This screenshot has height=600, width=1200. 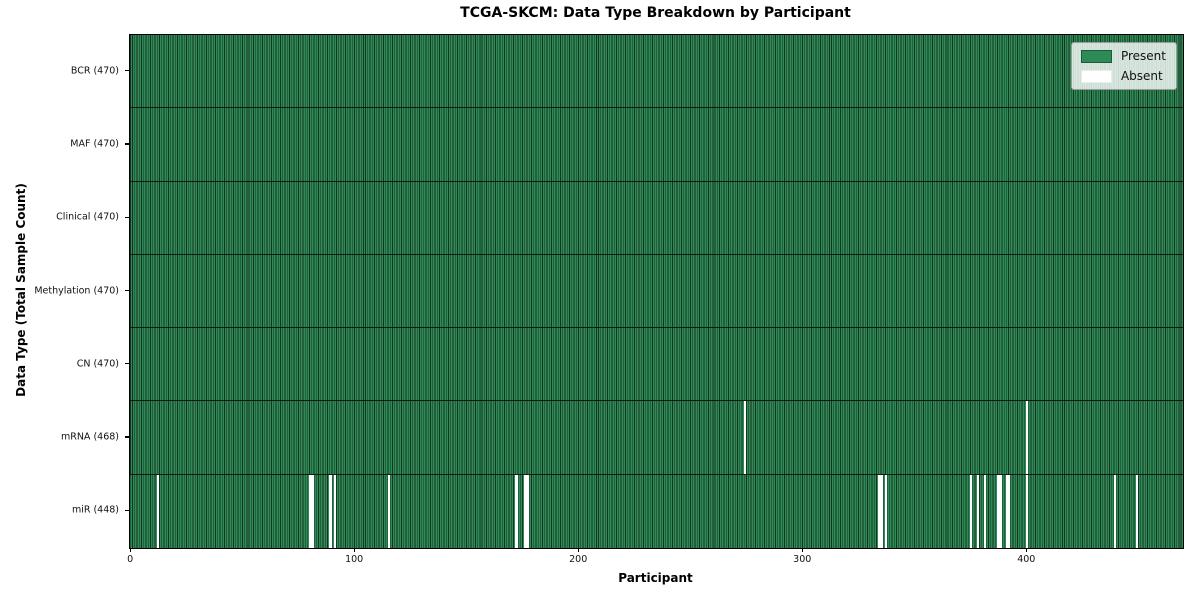 I want to click on ytick-mark-cn, so click(x=127, y=364).